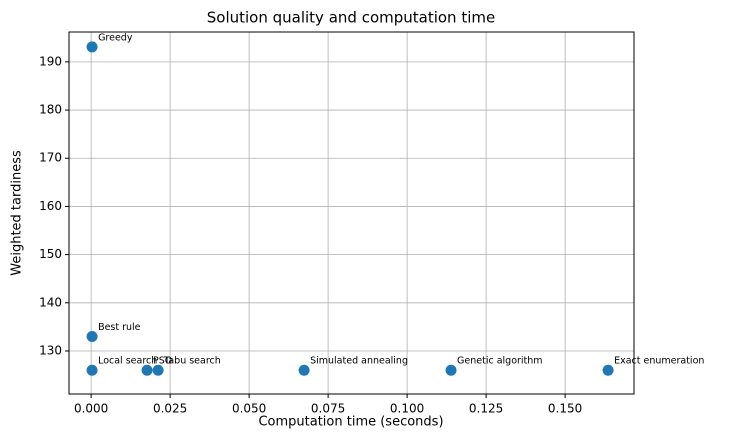  I want to click on x-tick-label: 0.025, so click(170, 409).